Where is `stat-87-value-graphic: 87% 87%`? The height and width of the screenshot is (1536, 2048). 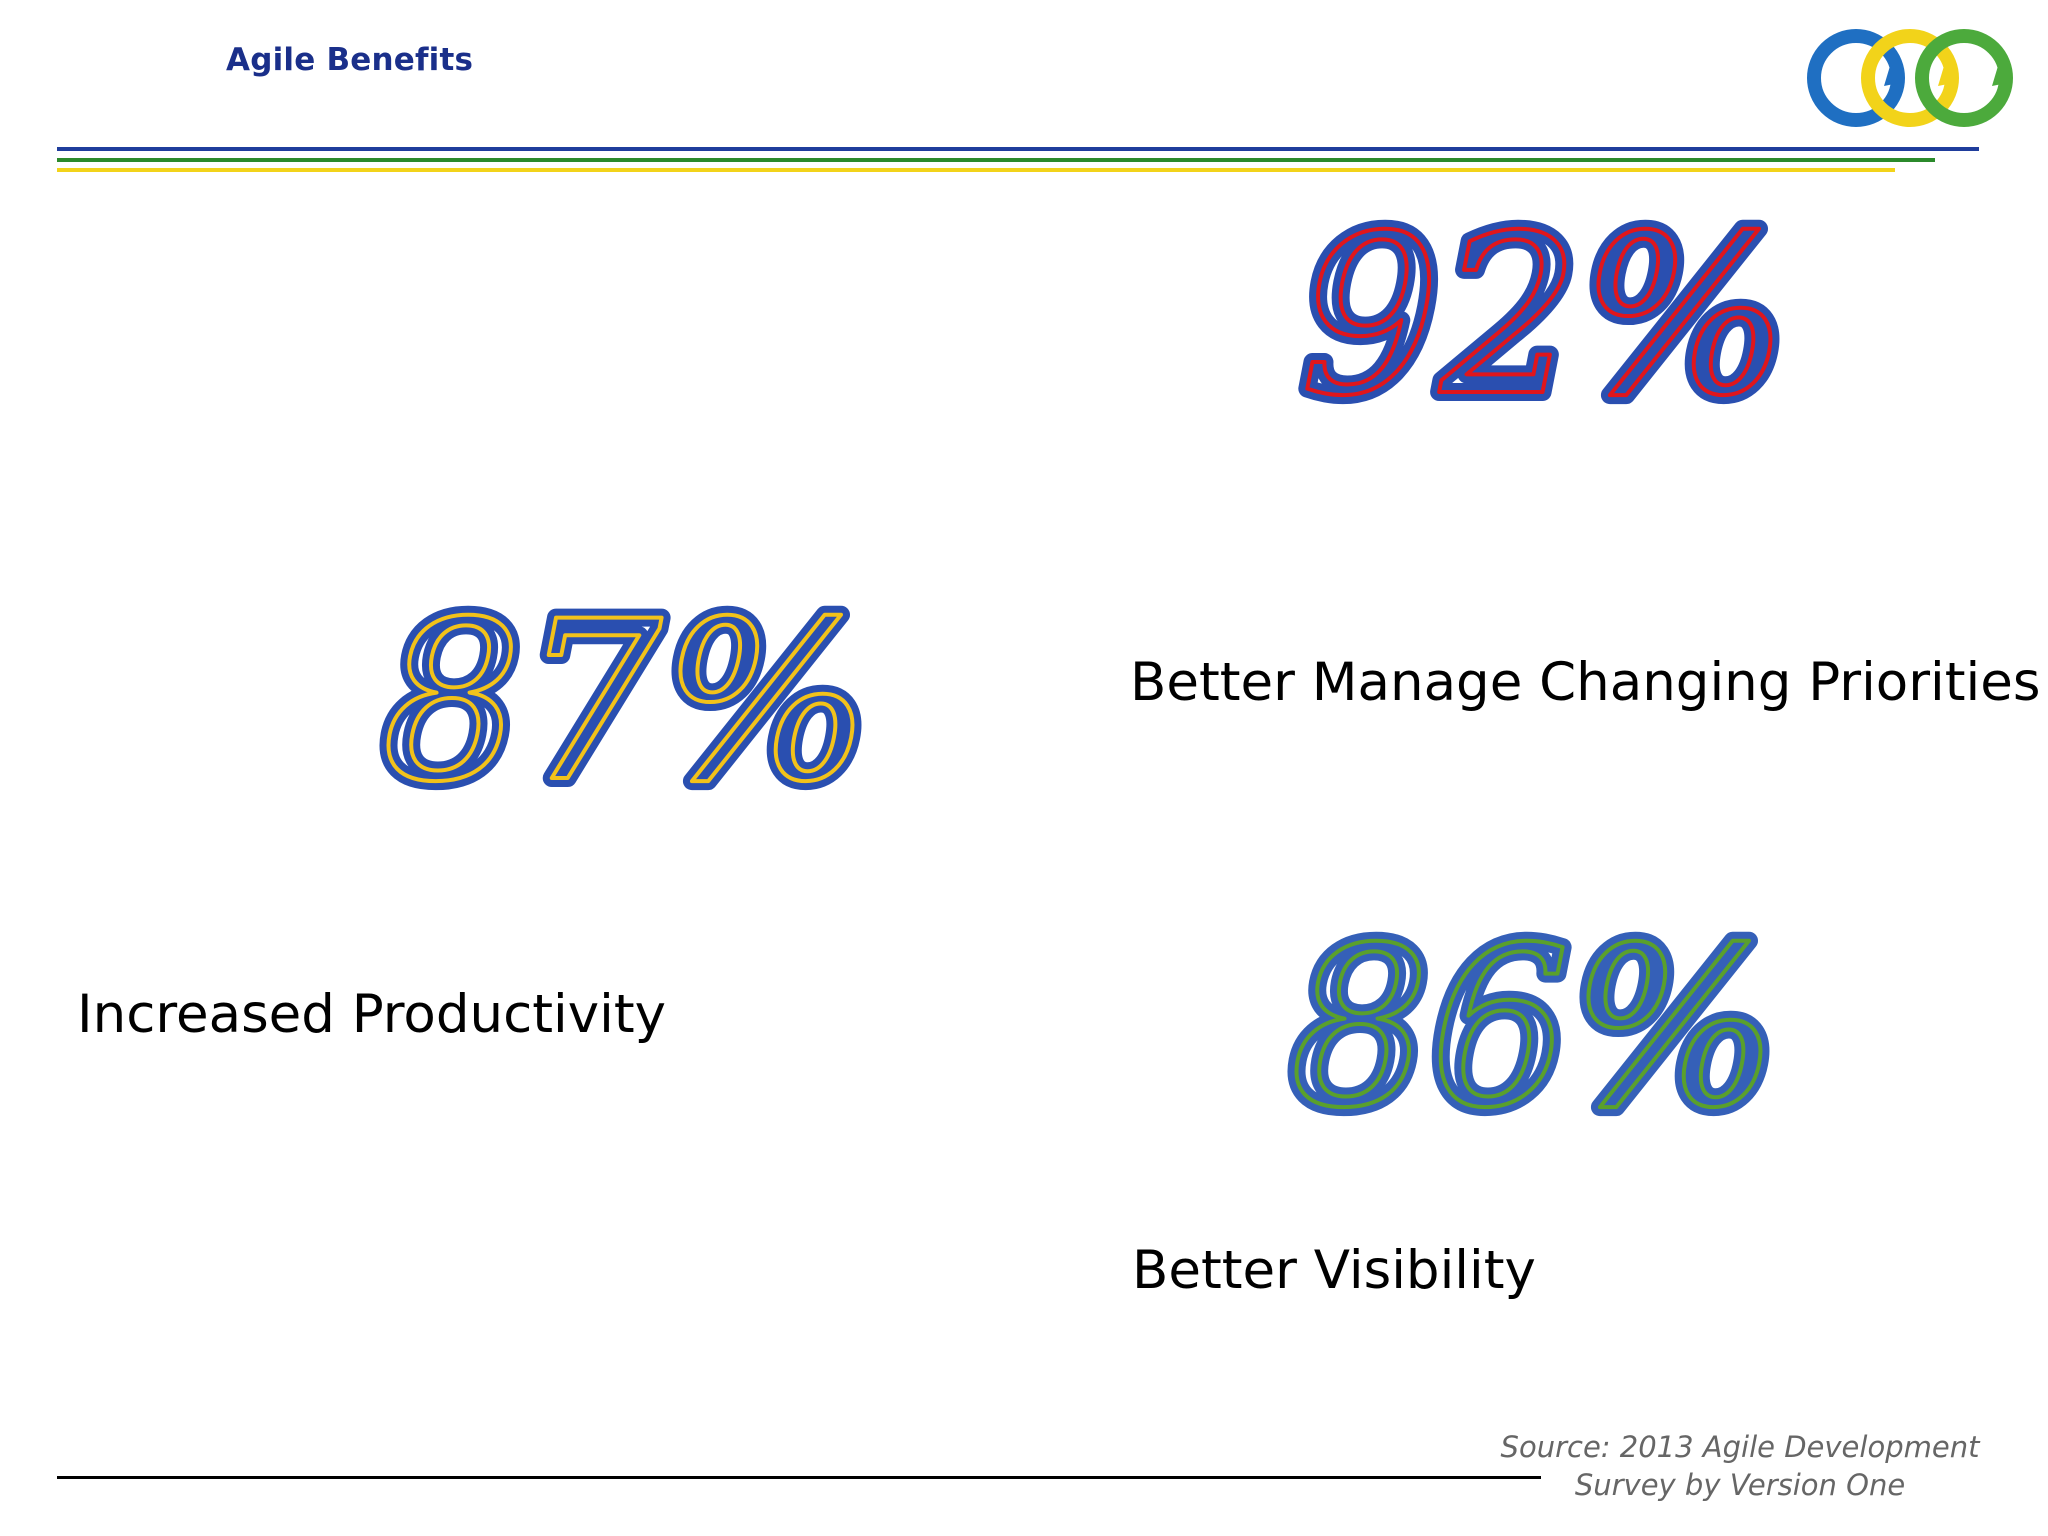 stat-87-value-graphic: 87% 87% is located at coordinates (626, 702).